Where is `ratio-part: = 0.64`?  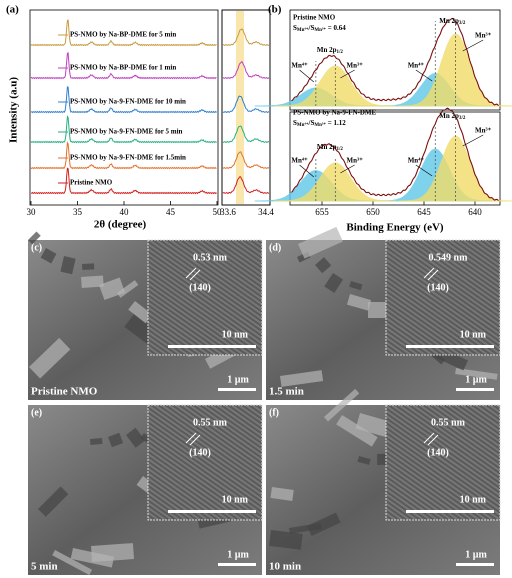 ratio-part: = 0.64 is located at coordinates (336, 28).